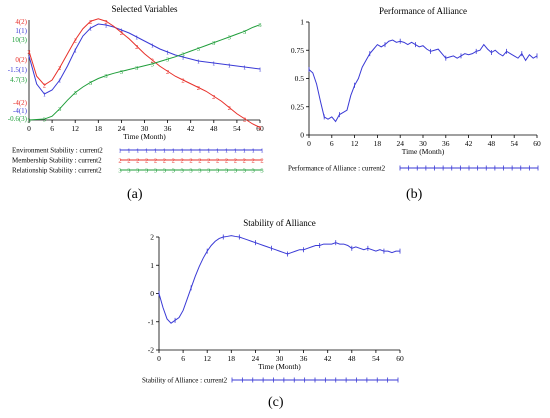 The image size is (550, 418). Describe the element at coordinates (20, 111) in the screenshot. I see `a-y-tick-label: -4(1)` at that location.